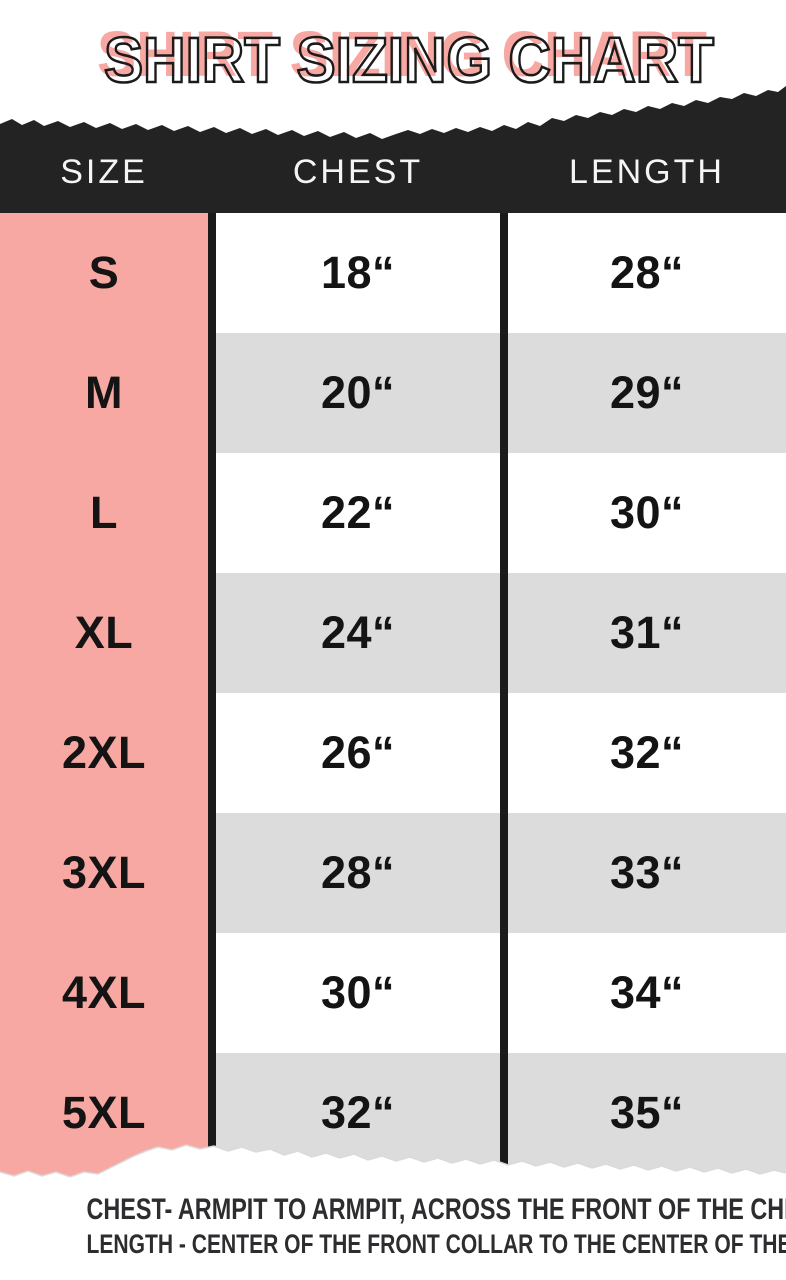 This screenshot has height=1280, width=786. I want to click on torn-paper-bottom-edge, so click(393, 1167).